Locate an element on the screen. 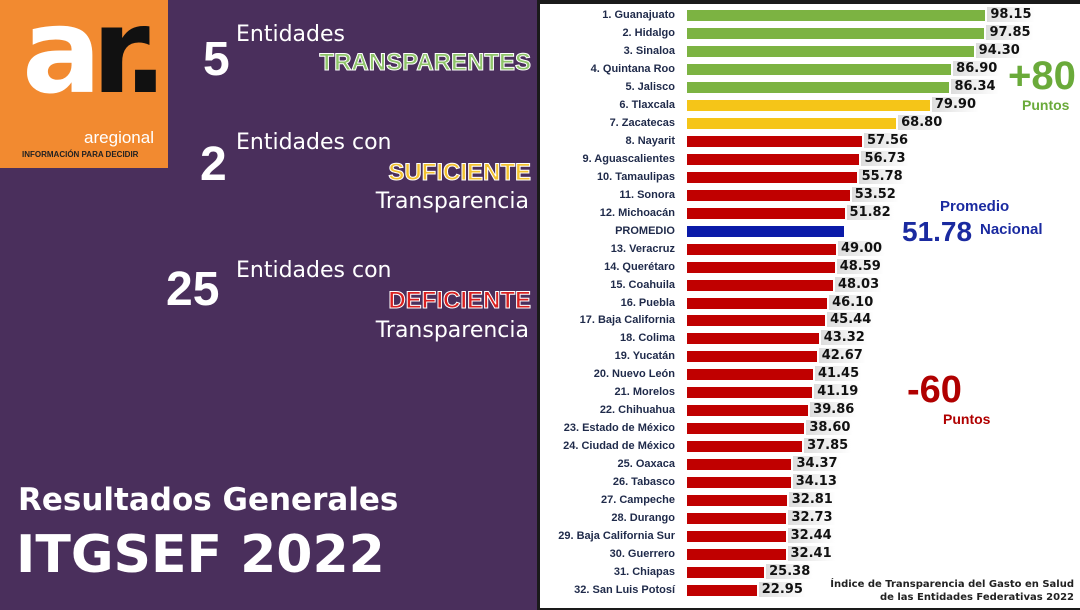 This screenshot has height=610, width=1080. bar-row: 14. Querétaro 48.59 is located at coordinates (810, 267).